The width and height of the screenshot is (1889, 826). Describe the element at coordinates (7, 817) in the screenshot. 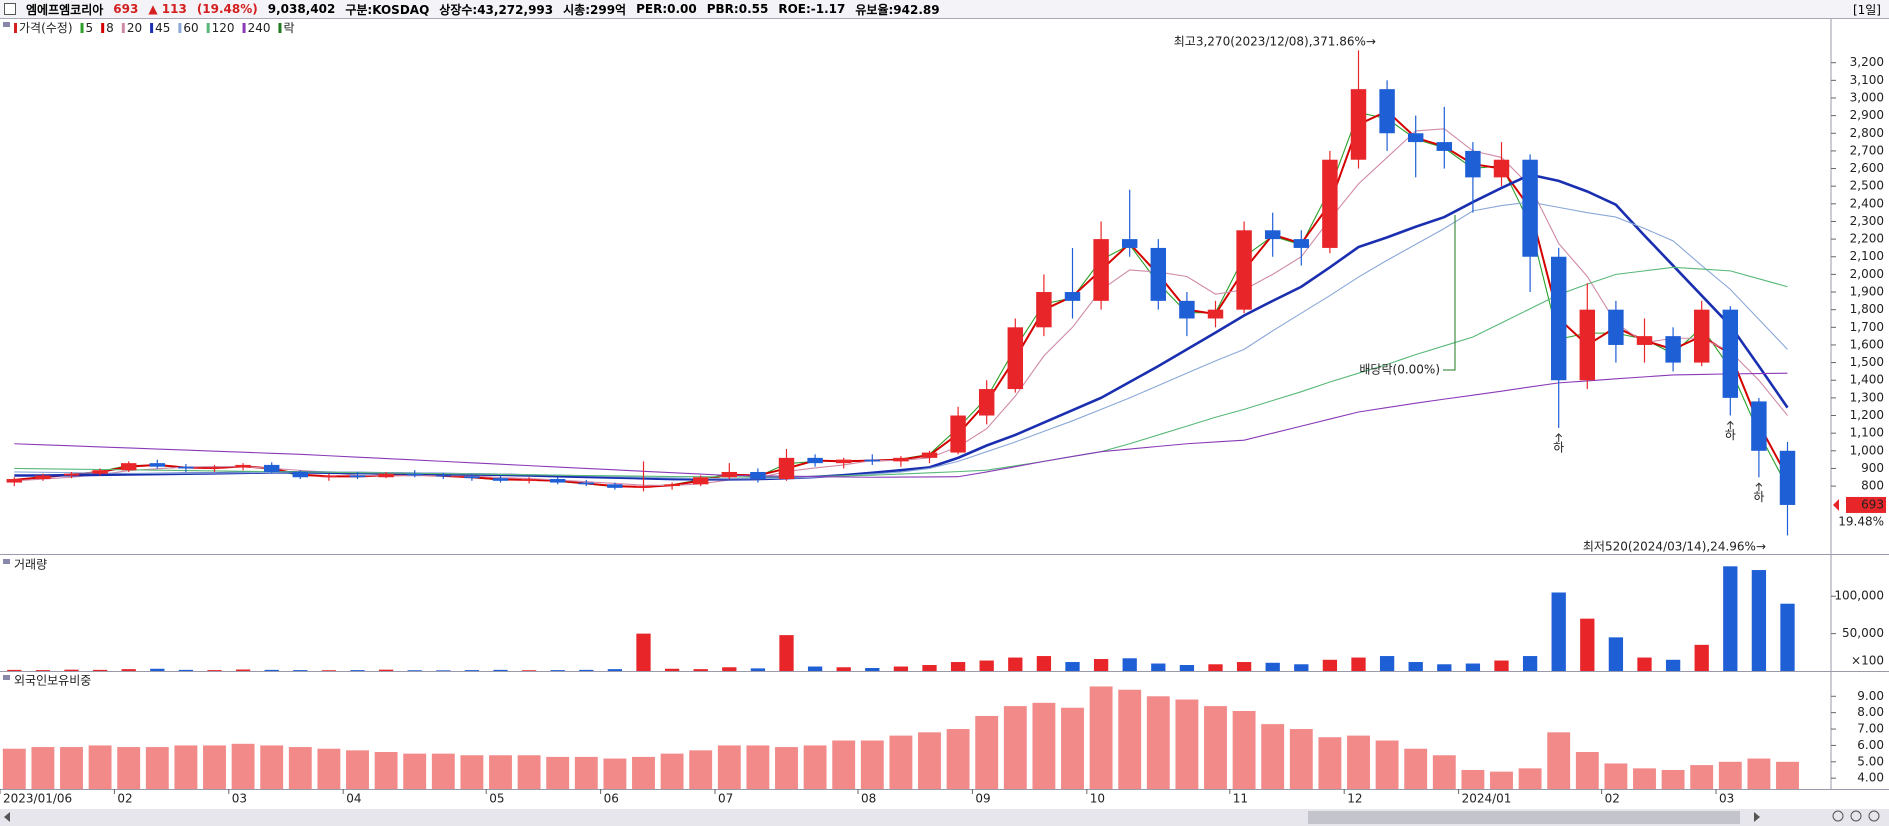

I see `scroll-left` at that location.